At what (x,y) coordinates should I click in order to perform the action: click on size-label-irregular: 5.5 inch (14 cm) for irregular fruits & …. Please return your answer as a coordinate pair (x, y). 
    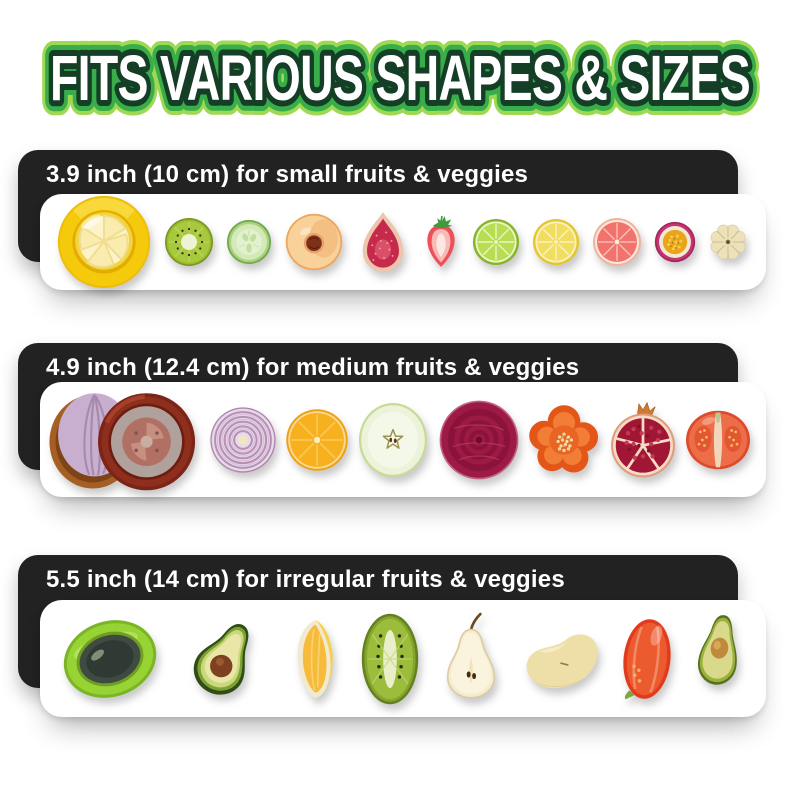
    Looking at the image, I should click on (305, 579).